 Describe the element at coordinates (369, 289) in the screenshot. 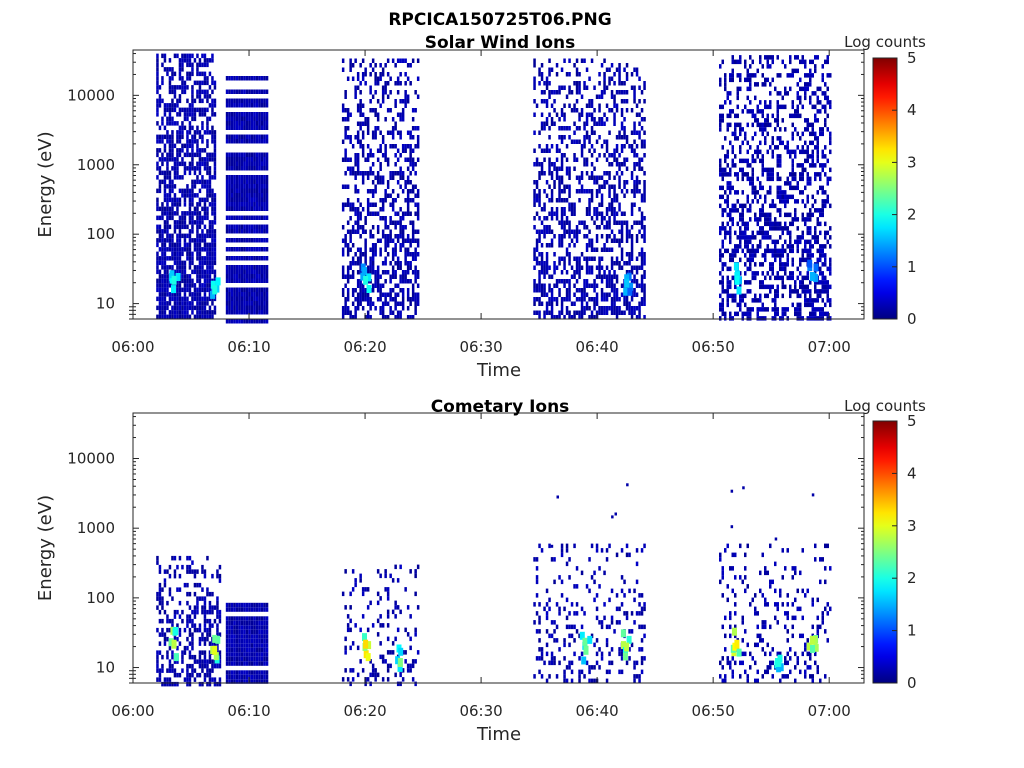

I see `hotspot-cell` at that location.